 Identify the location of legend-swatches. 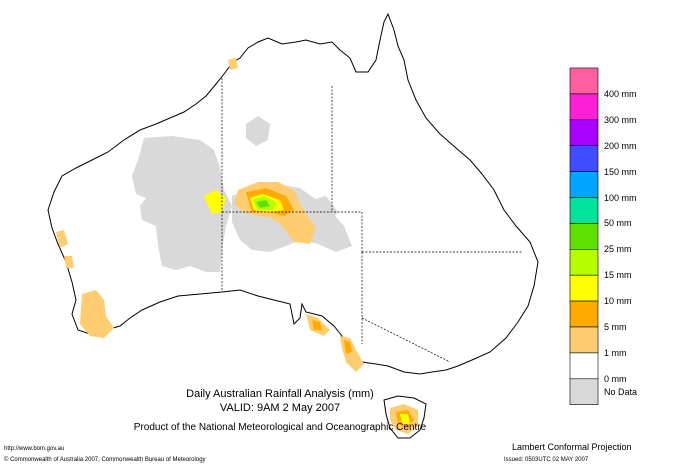
(584, 236).